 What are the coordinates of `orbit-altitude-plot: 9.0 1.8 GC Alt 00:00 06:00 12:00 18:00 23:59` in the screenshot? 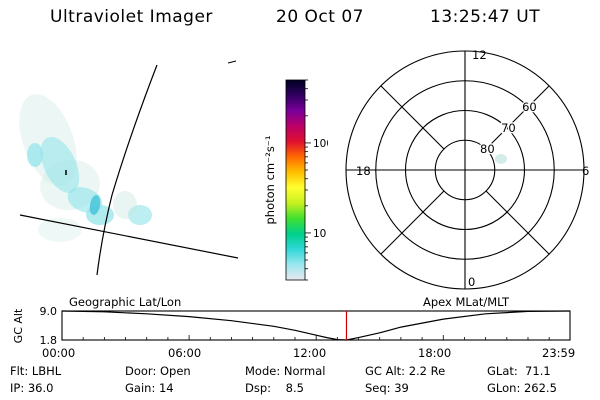 It's located at (293, 332).